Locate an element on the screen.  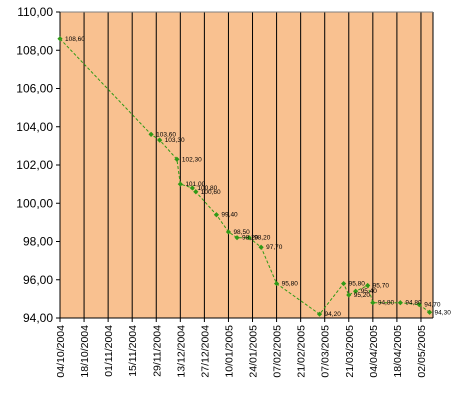
data-label: 94,20 is located at coordinates (333, 314).